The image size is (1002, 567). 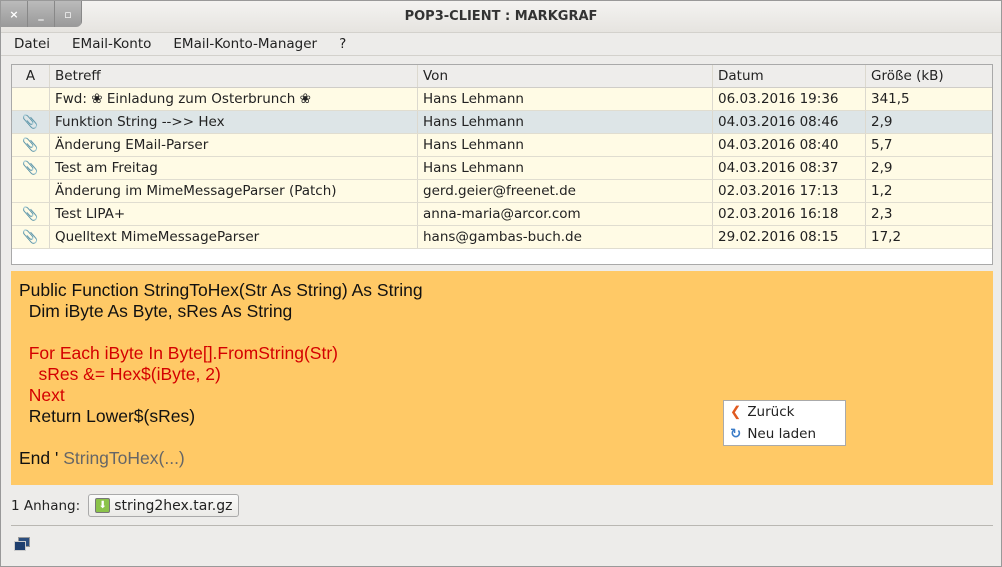 I want to click on attachment-filename: string2hex.tar.gz, so click(x=173, y=505).